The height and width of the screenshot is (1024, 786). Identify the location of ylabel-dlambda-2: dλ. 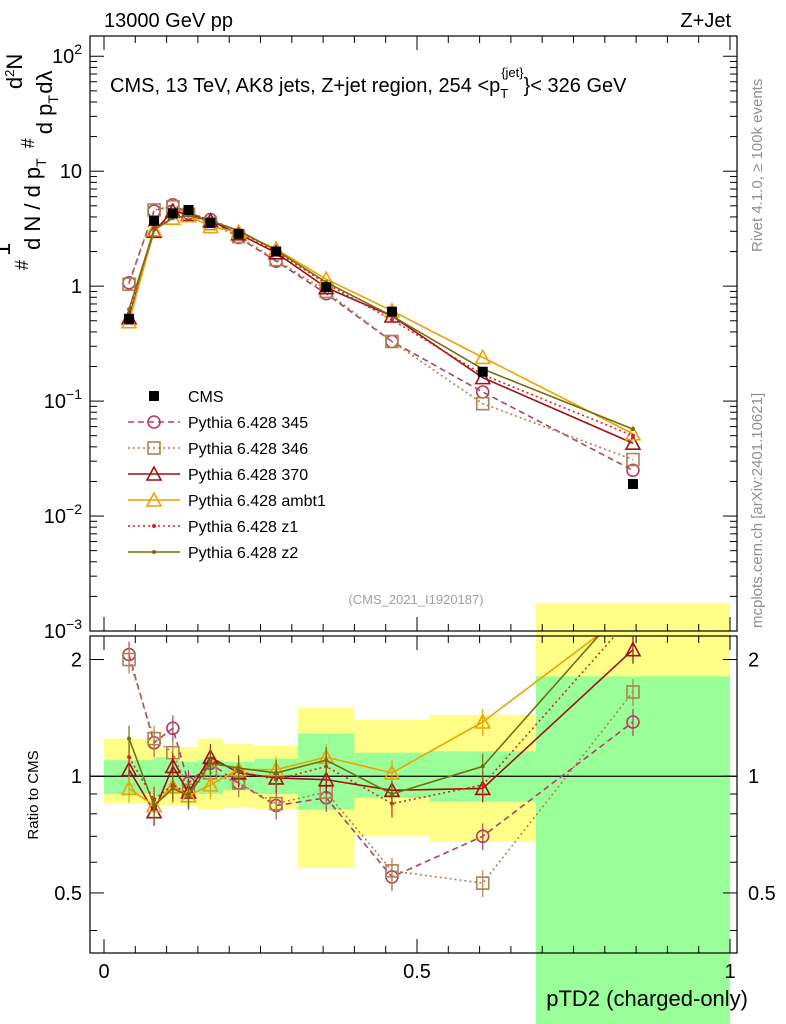
(44, 81).